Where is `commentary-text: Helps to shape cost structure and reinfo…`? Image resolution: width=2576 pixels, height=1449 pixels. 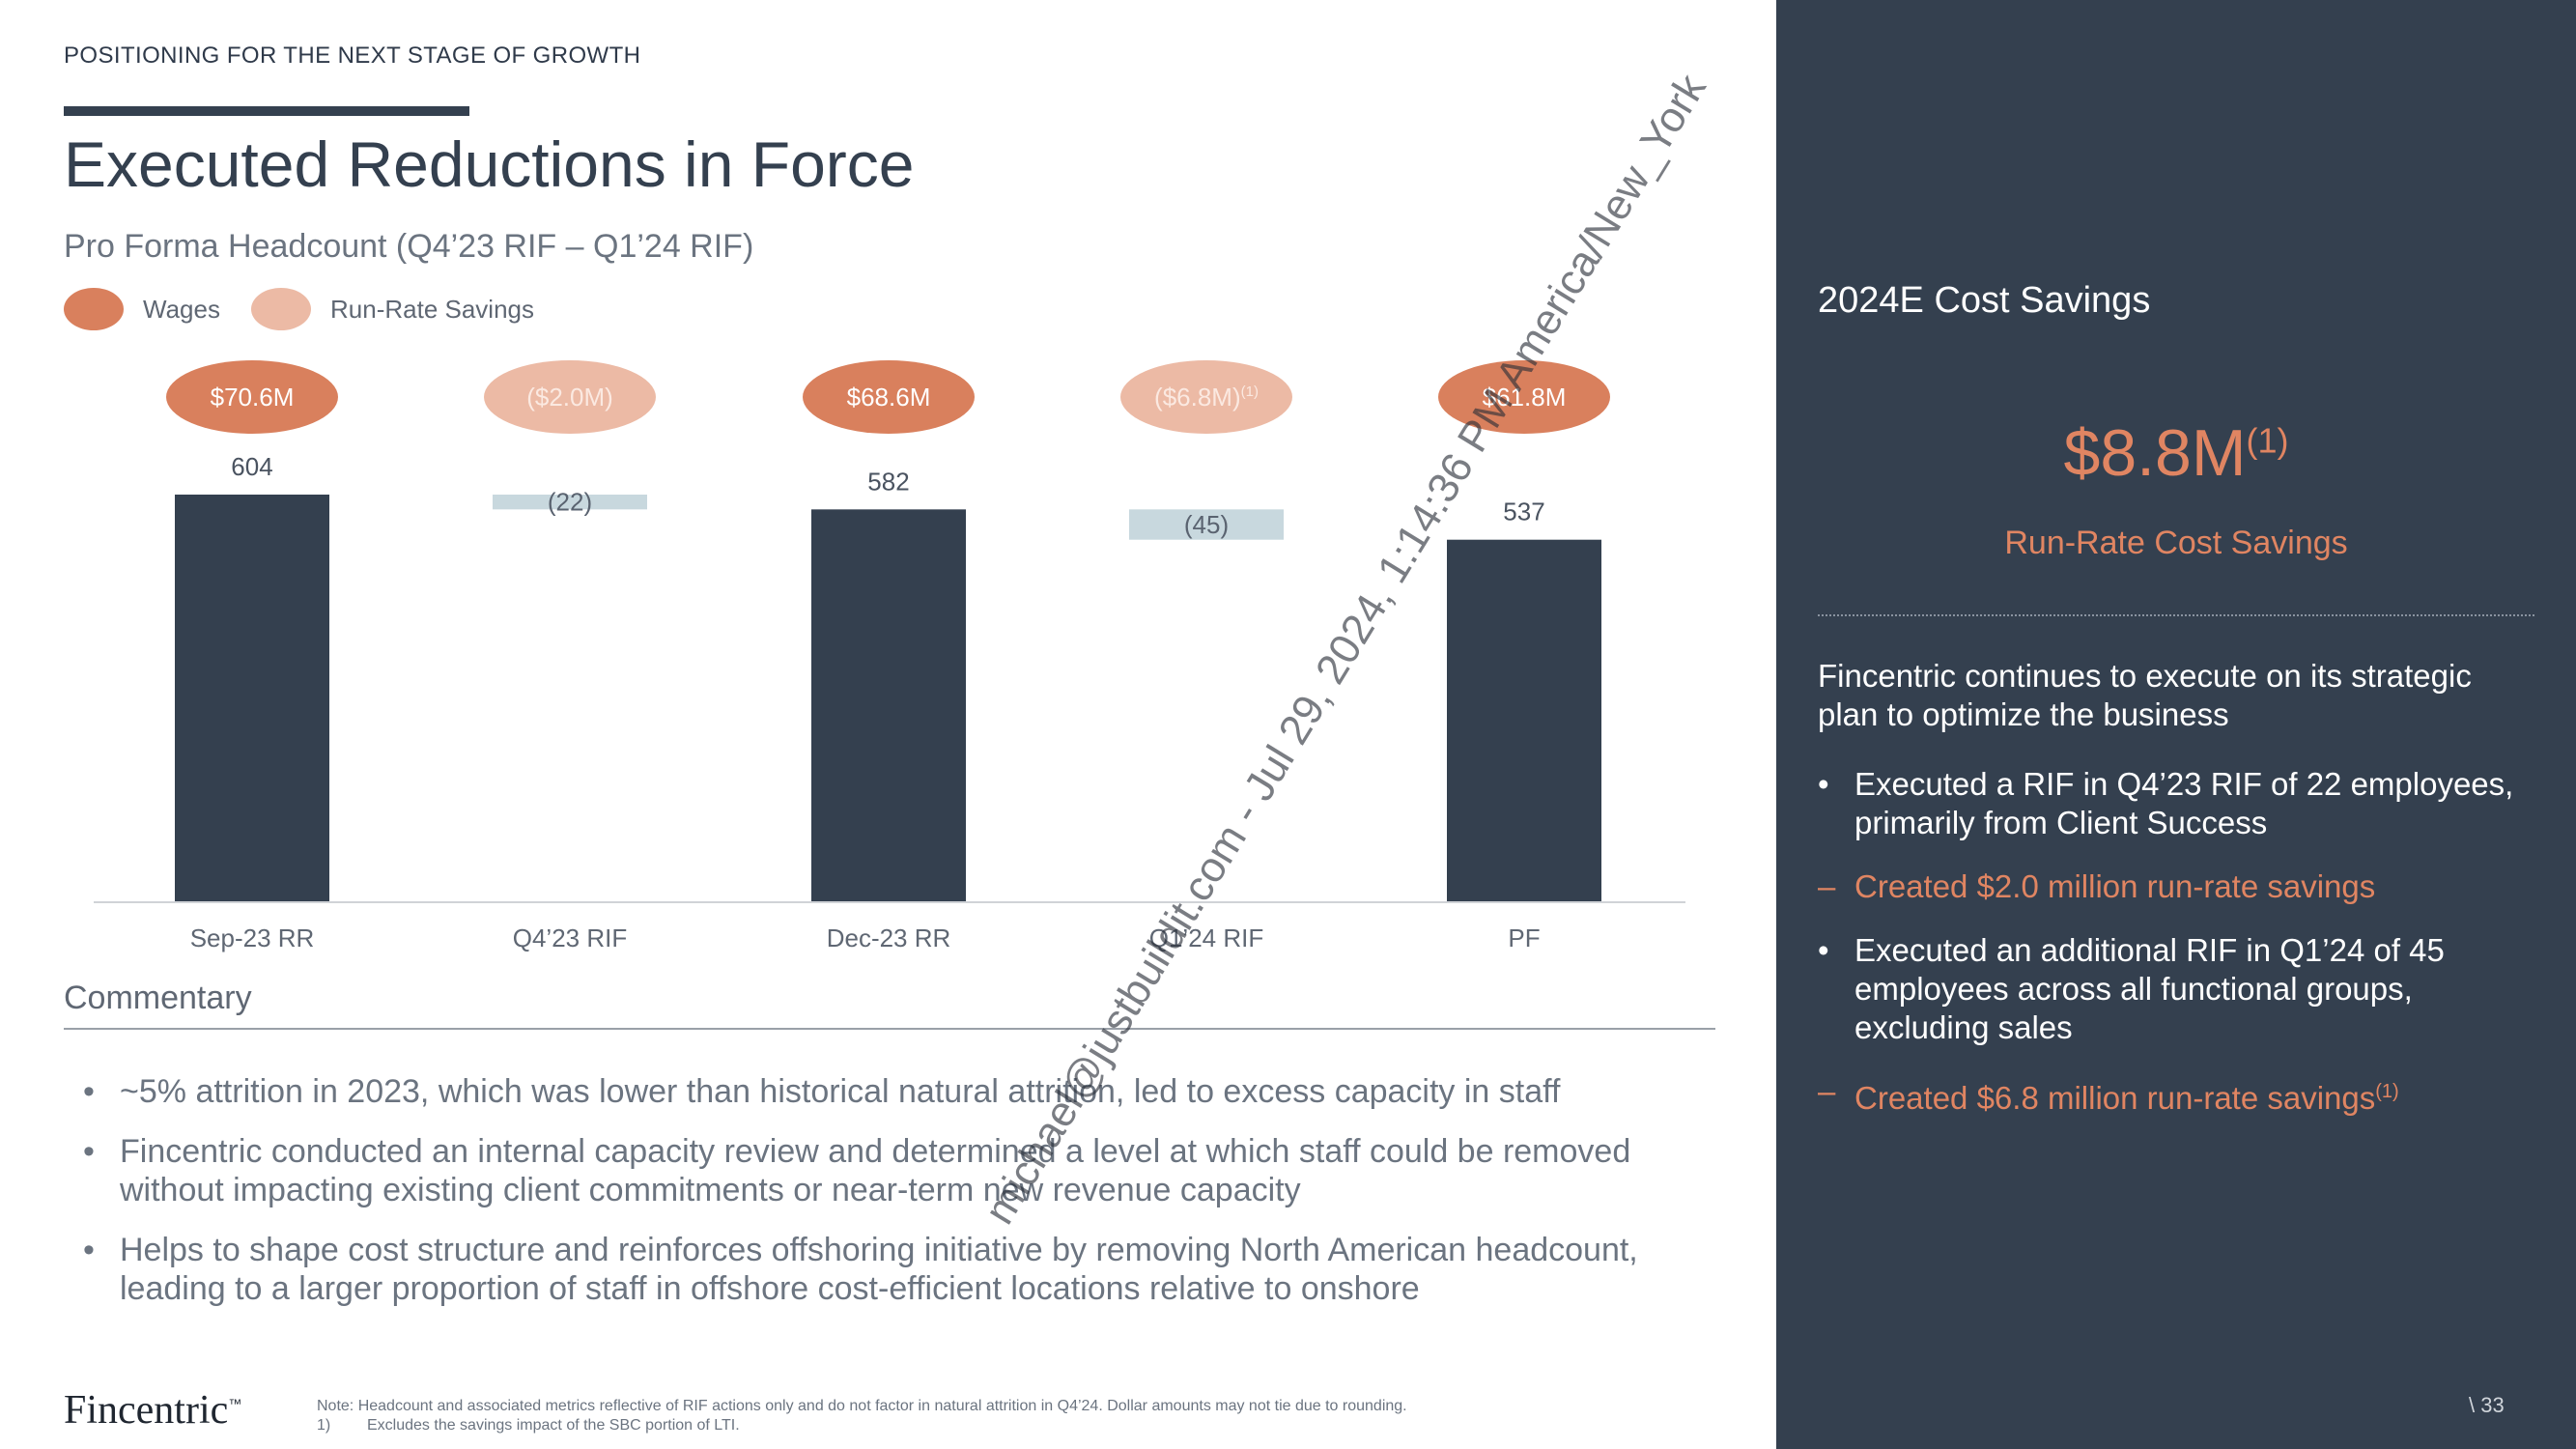 commentary-text: Helps to shape cost structure and reinfo… is located at coordinates (879, 1269).